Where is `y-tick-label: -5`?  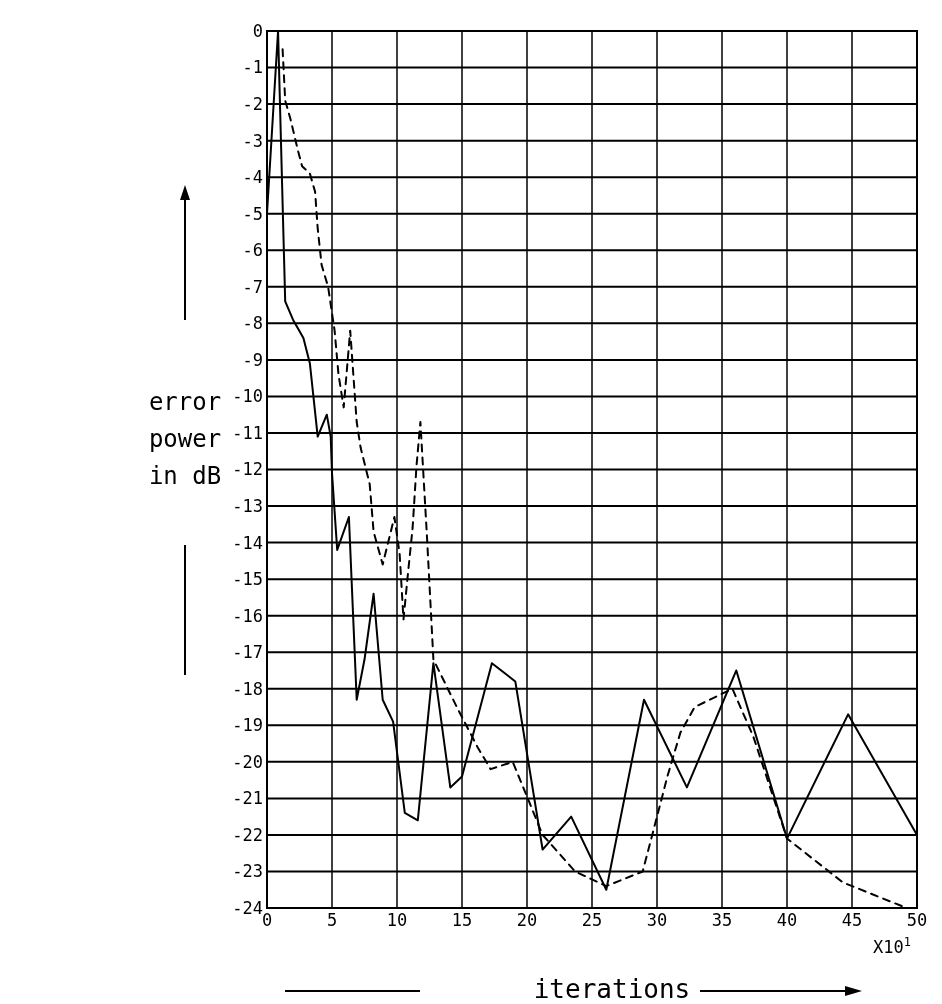
y-tick-label: -5 is located at coordinates (252, 213).